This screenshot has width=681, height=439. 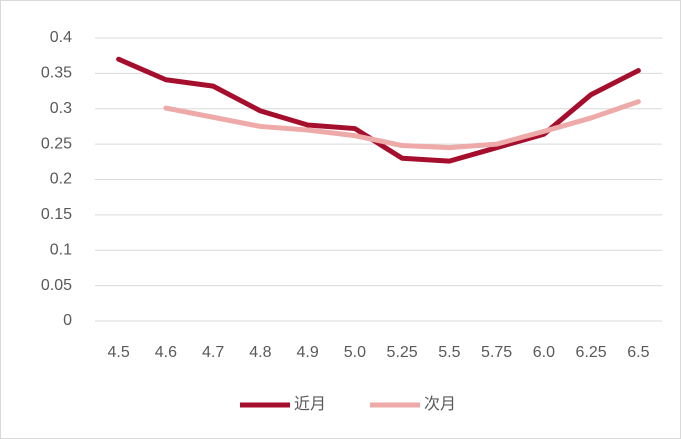 I want to click on y-tick-label: 0.4, so click(x=61, y=37).